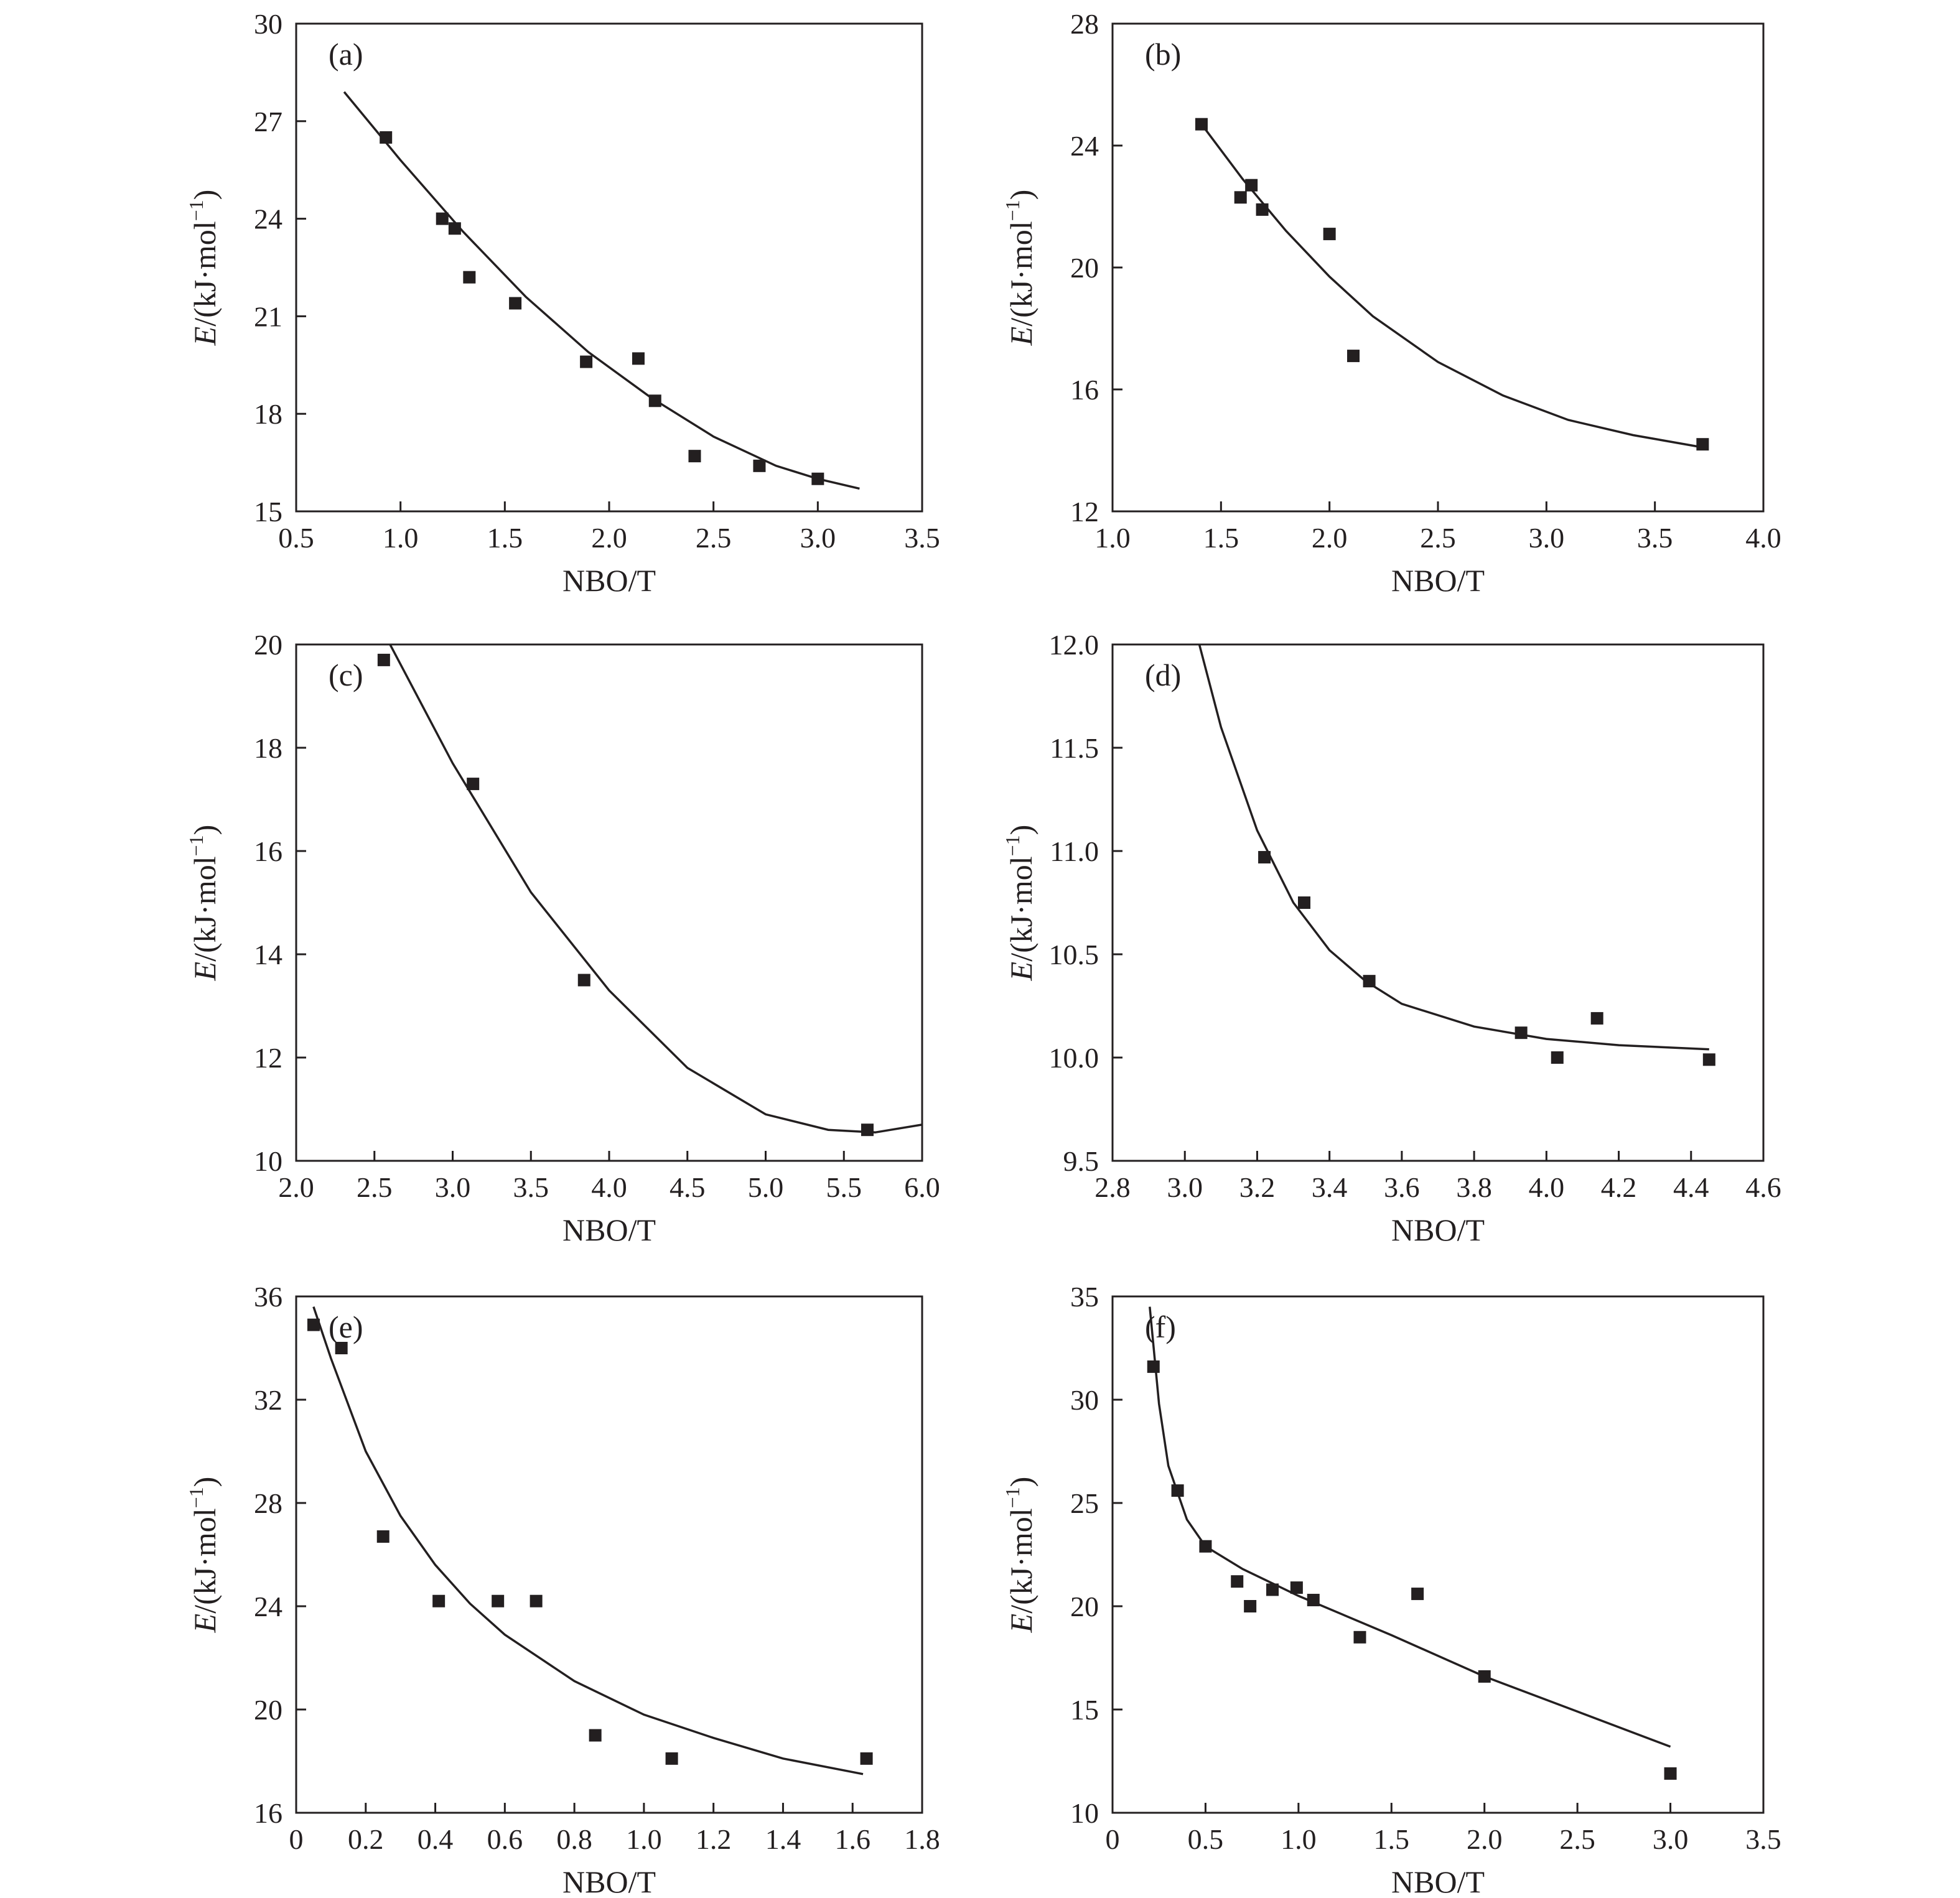  Describe the element at coordinates (268, 1161) in the screenshot. I see `panel-c-y-tick-label: 10` at that location.